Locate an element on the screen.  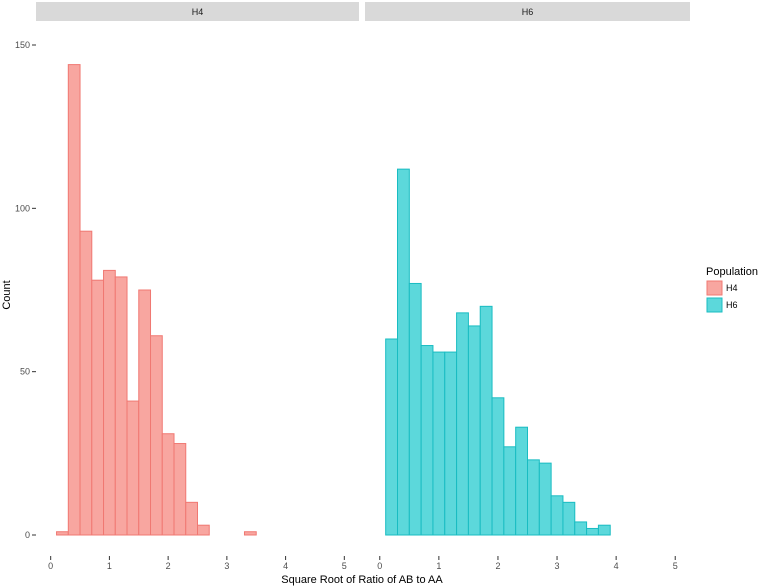
legend-item-h6: H6 is located at coordinates (722, 305).